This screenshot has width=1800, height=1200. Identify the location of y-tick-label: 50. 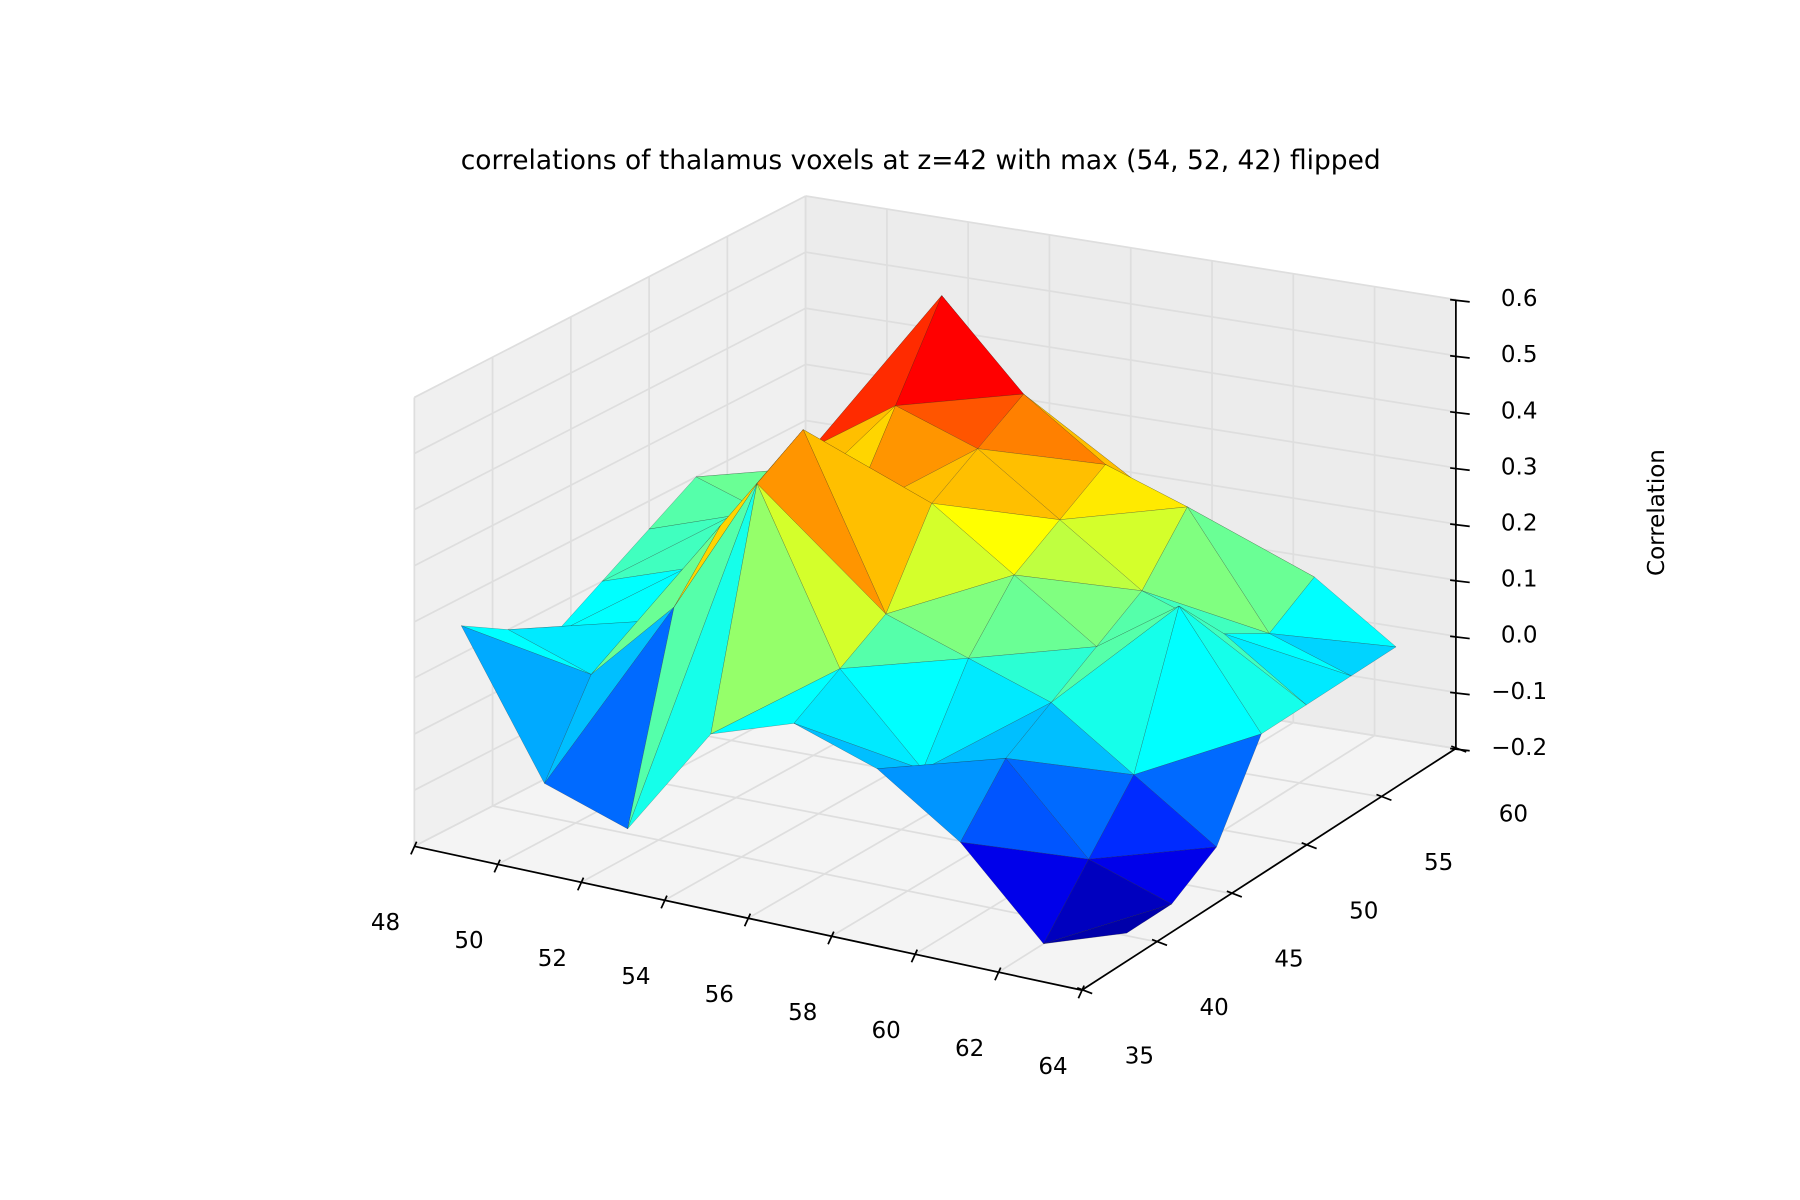
(1363, 911).